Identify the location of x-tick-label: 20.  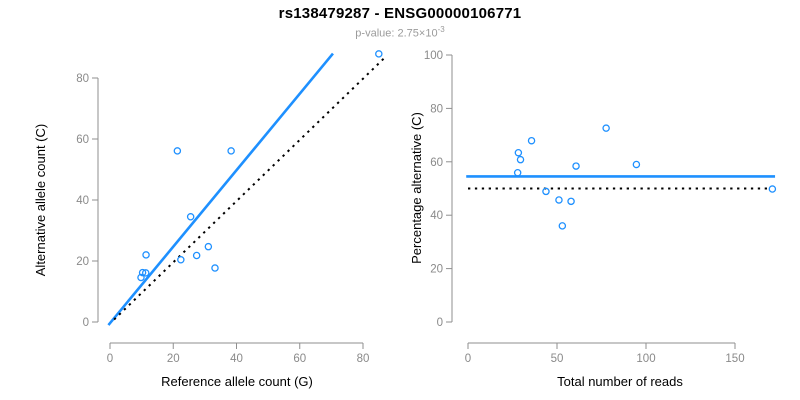
(173, 359).